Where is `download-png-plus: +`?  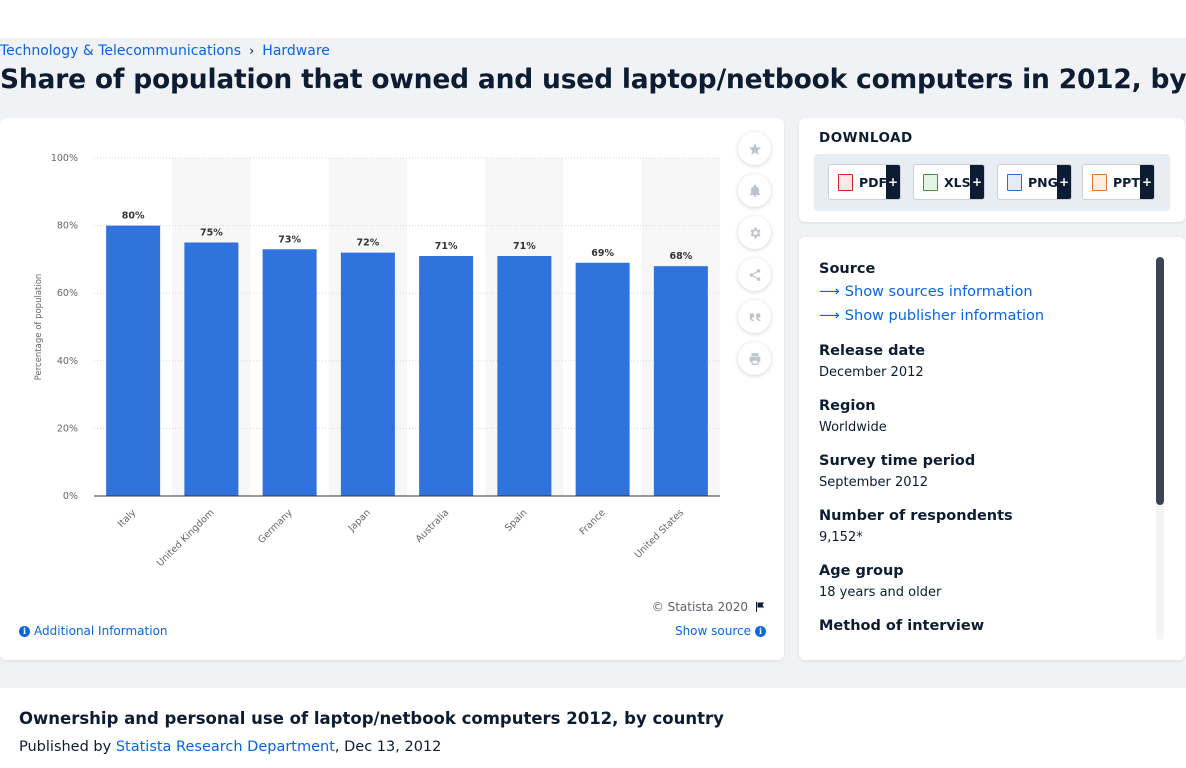 download-png-plus: + is located at coordinates (1064, 182).